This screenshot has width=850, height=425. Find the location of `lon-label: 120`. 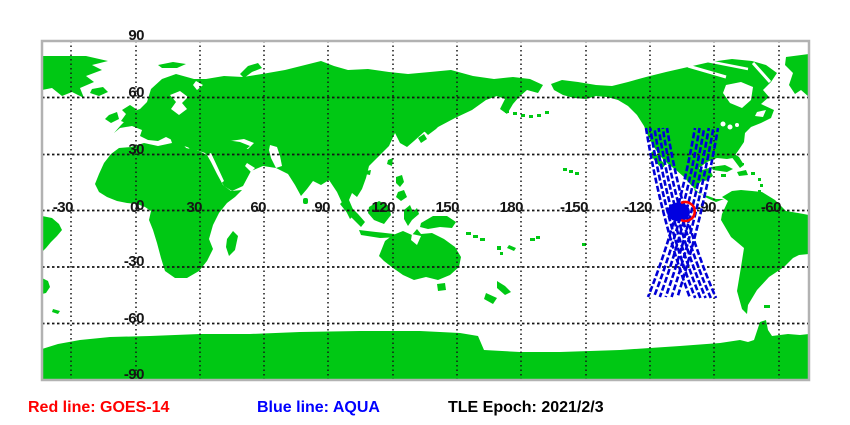

lon-label: 120 is located at coordinates (383, 207).